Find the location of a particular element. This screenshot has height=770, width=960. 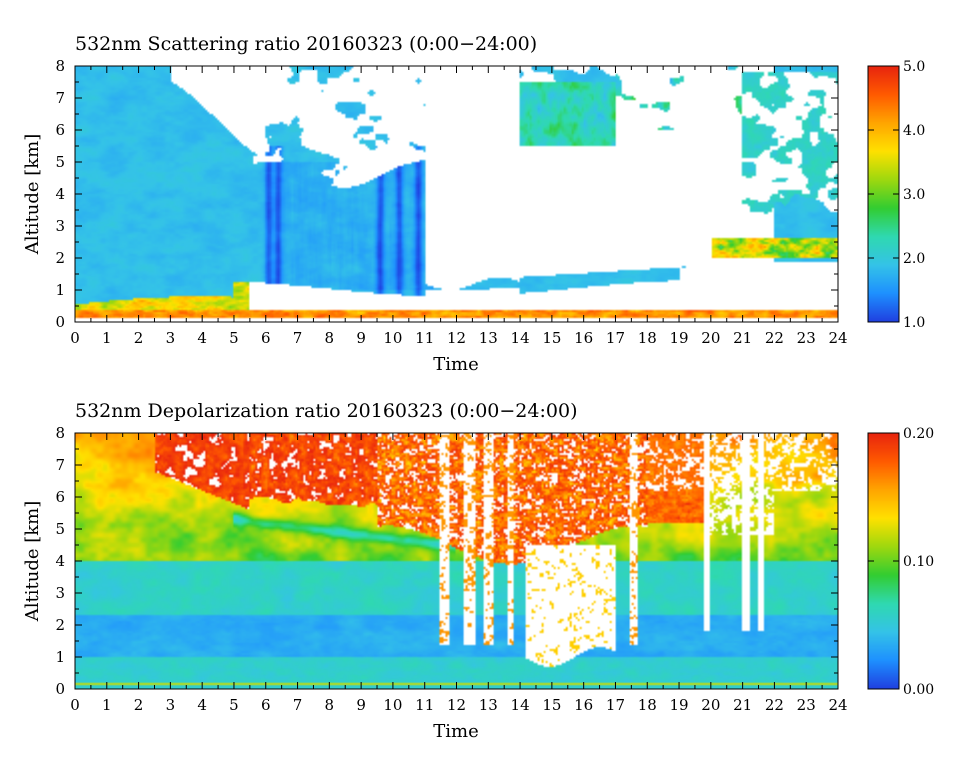

colorbar-tick-label: 2.0 is located at coordinates (914, 259).